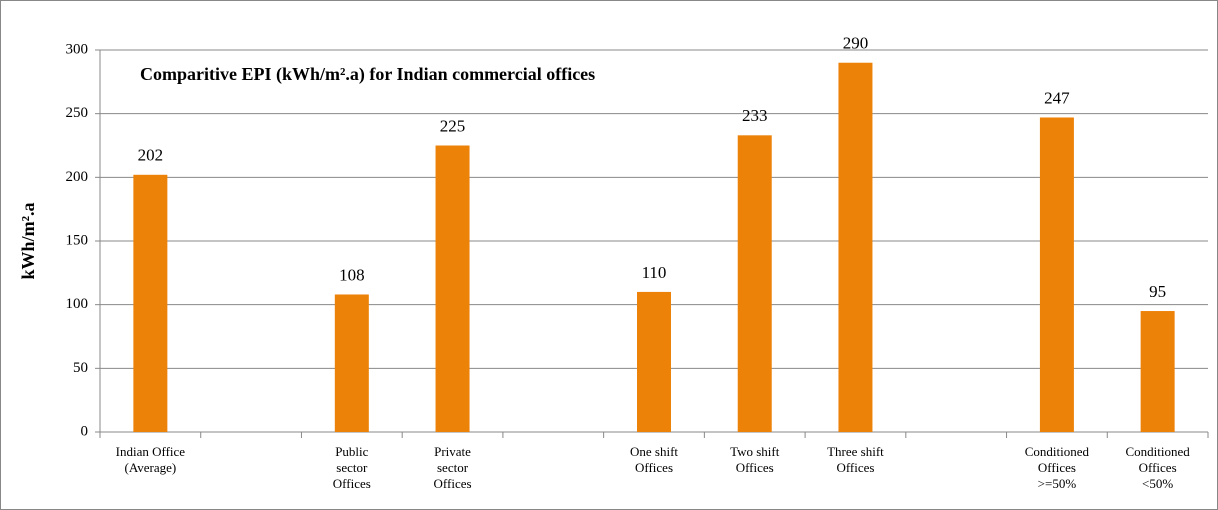  I want to click on value-label: 290, so click(856, 43).